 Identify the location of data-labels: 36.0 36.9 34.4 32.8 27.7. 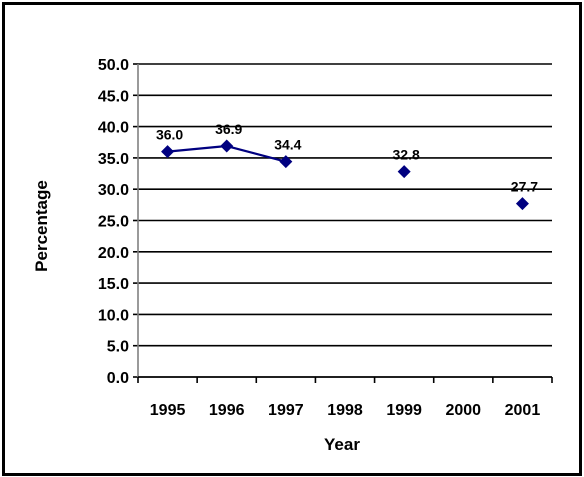
(347, 158).